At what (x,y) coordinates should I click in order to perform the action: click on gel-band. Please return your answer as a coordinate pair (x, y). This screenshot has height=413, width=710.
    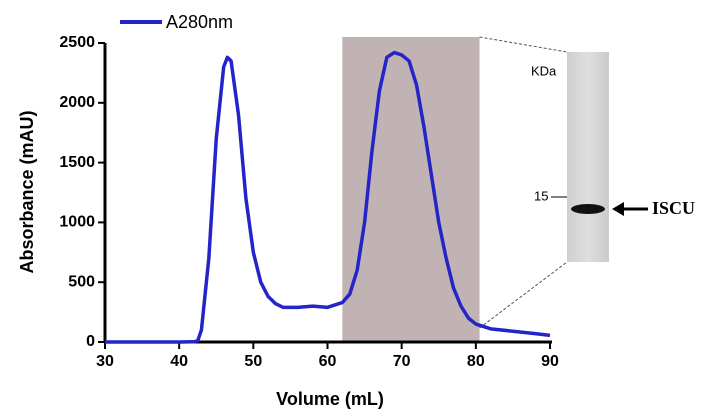
    Looking at the image, I should click on (588, 209).